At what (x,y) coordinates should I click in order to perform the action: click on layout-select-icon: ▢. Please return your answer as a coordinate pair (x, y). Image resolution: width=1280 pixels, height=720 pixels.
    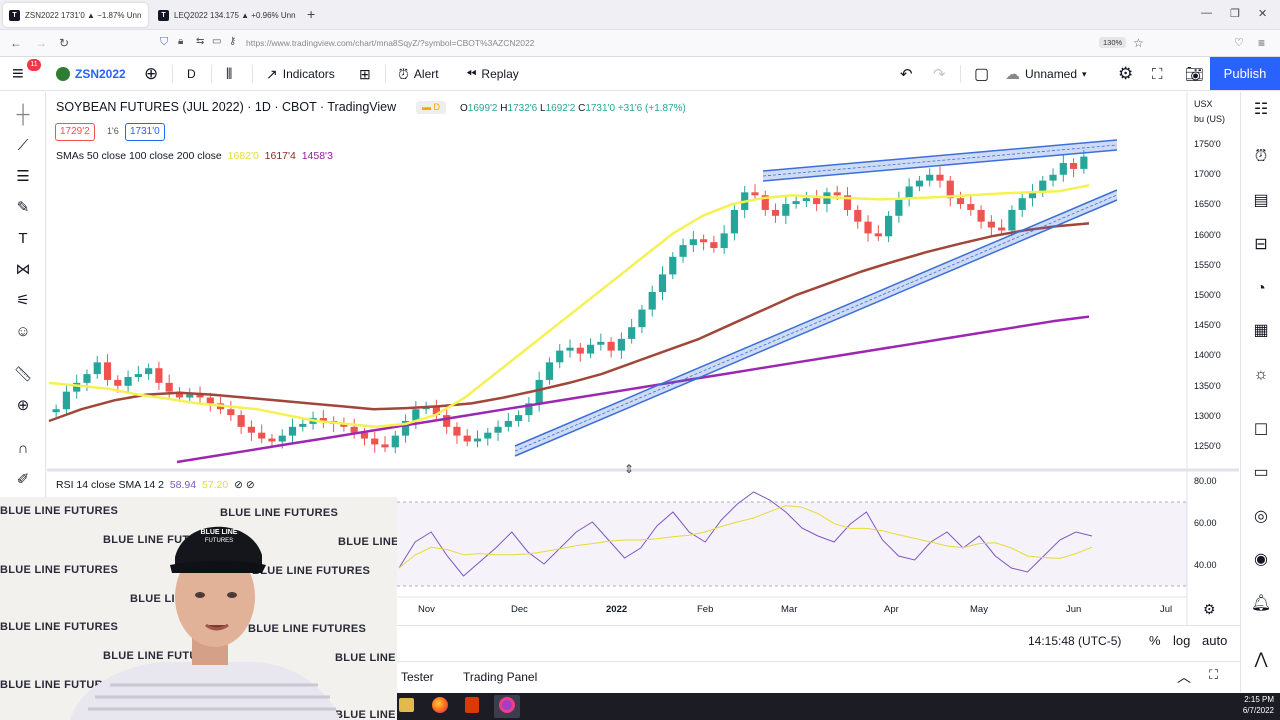
    Looking at the image, I should click on (982, 74).